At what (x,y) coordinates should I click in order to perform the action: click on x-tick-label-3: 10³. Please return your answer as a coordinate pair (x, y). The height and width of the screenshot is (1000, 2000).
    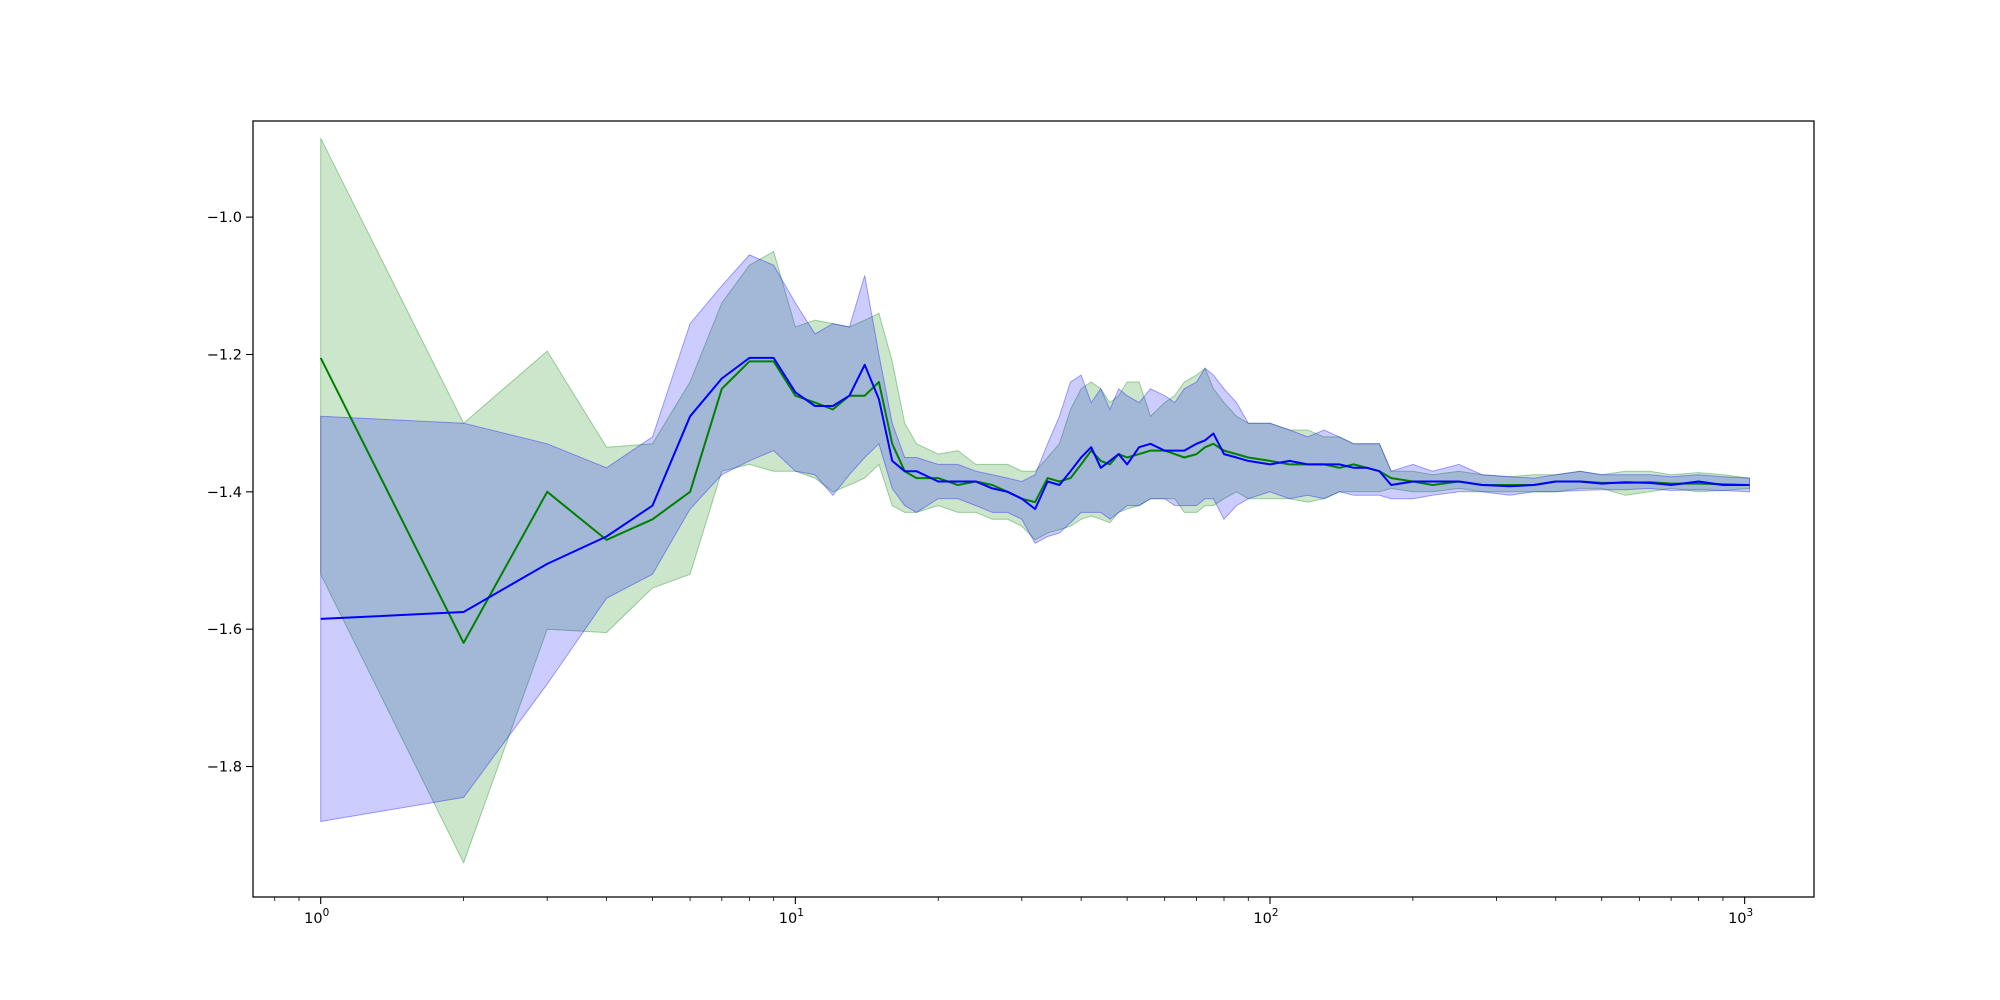
    Looking at the image, I should click on (1740, 917).